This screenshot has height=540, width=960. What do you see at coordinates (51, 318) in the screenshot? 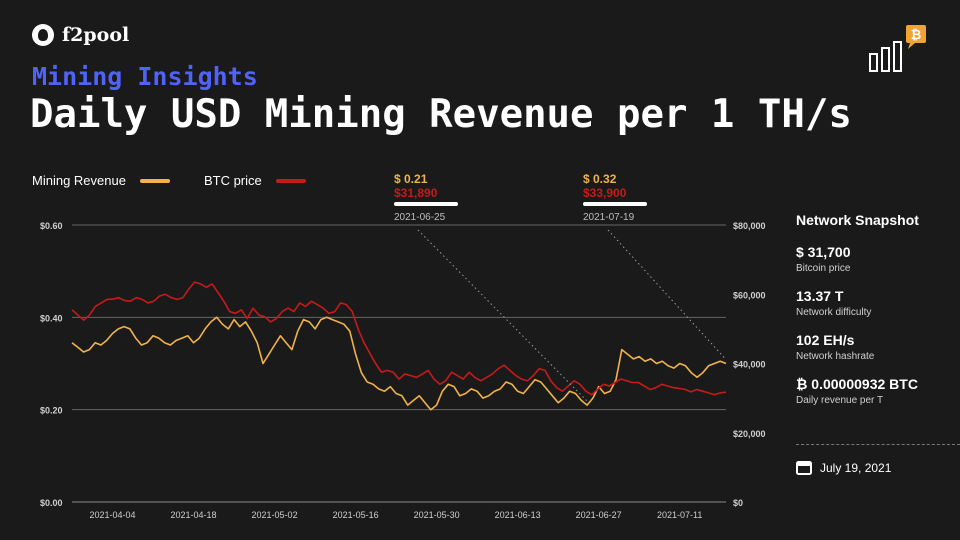
I see `y-left-tick-label: $0.40` at bounding box center [51, 318].